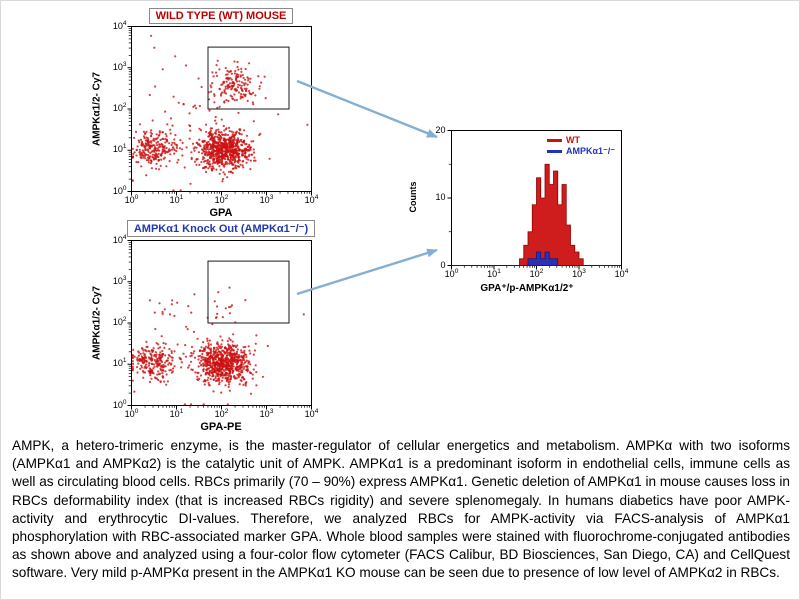 This screenshot has height=600, width=800. I want to click on ko-plot-title-text: AMPKα1 Knock Out (AMPKα1⁻/⁻), so click(221, 228).